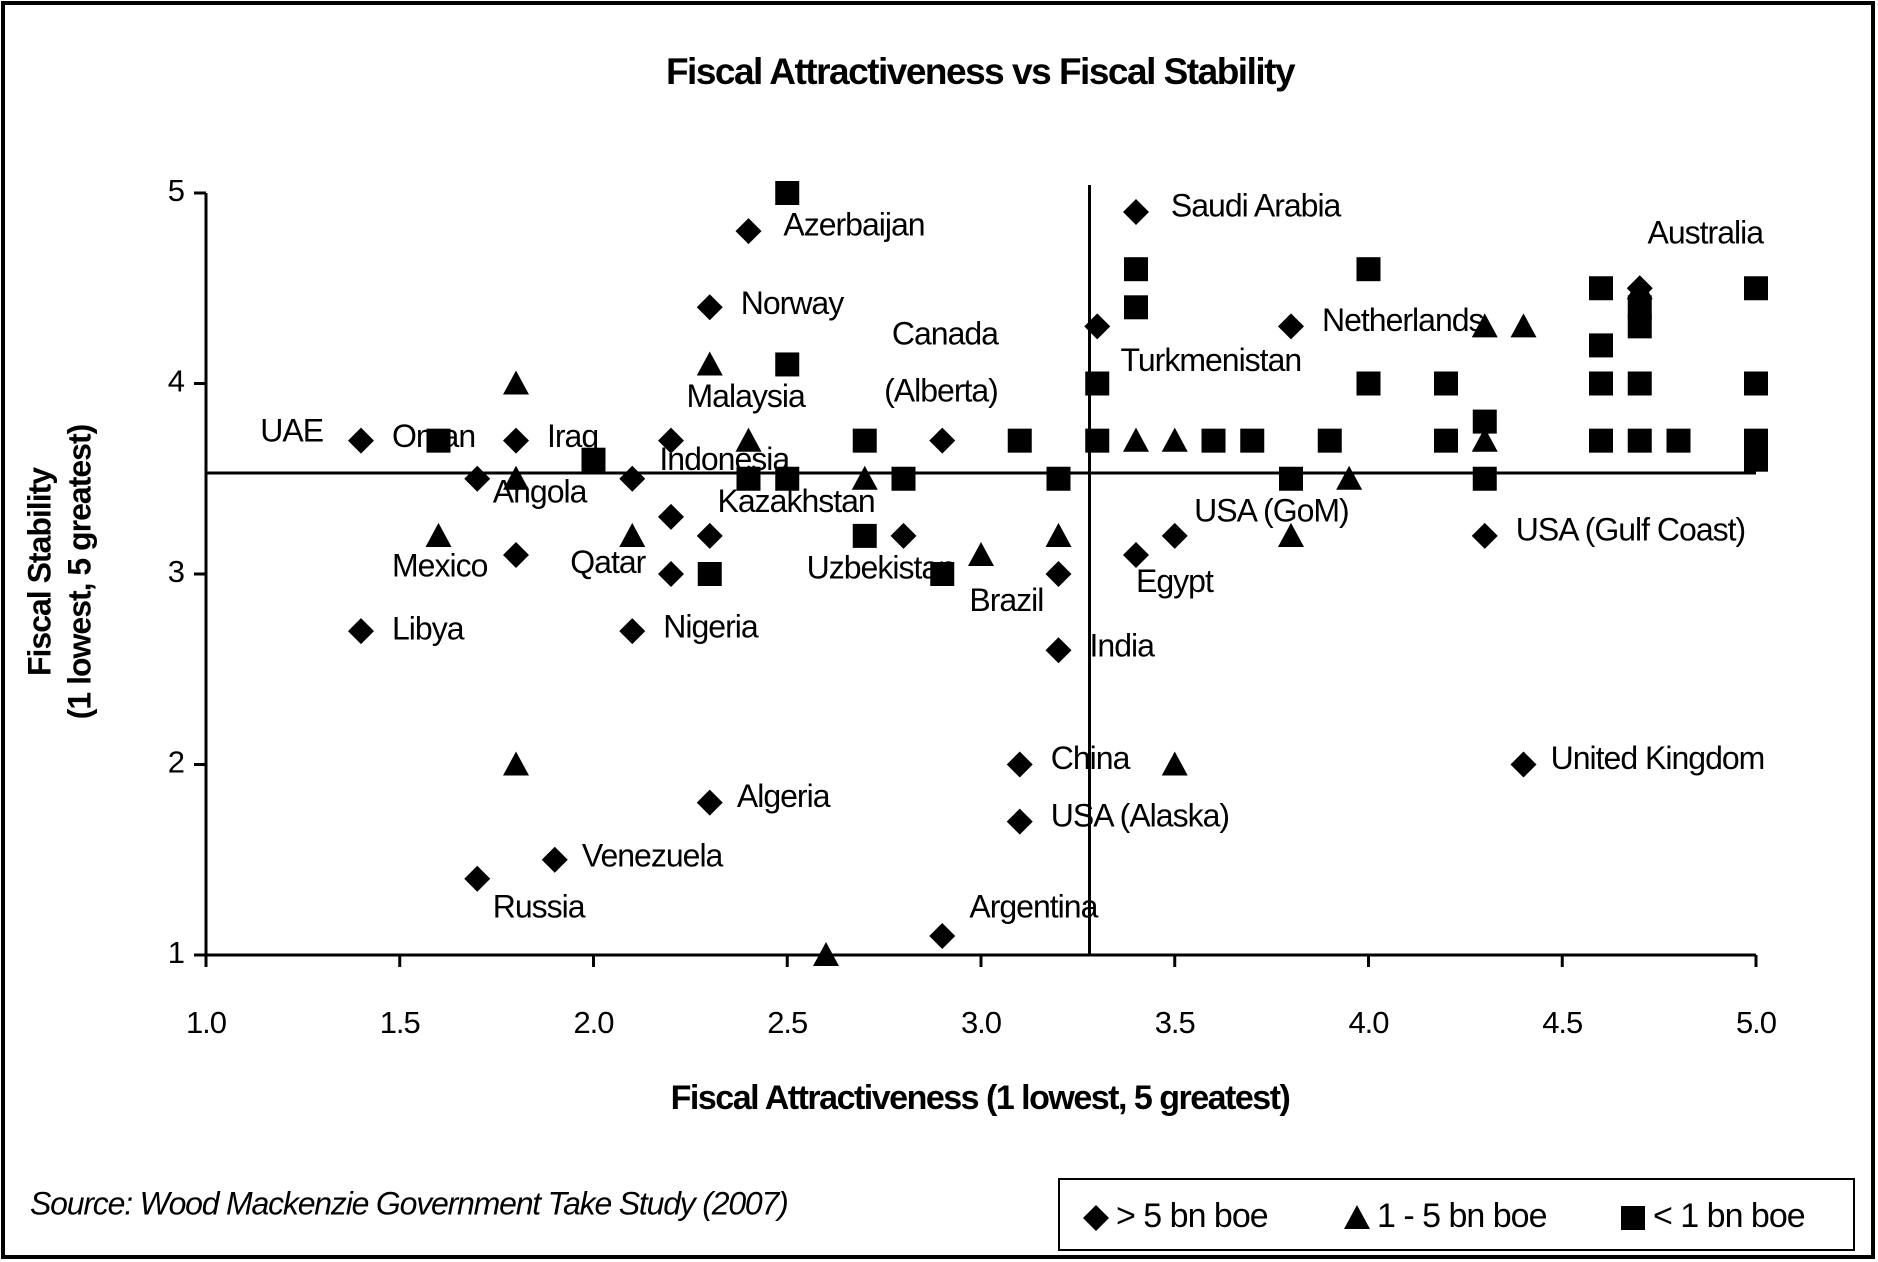  Describe the element at coordinates (1006, 600) in the screenshot. I see `point-label: Brazil` at that location.